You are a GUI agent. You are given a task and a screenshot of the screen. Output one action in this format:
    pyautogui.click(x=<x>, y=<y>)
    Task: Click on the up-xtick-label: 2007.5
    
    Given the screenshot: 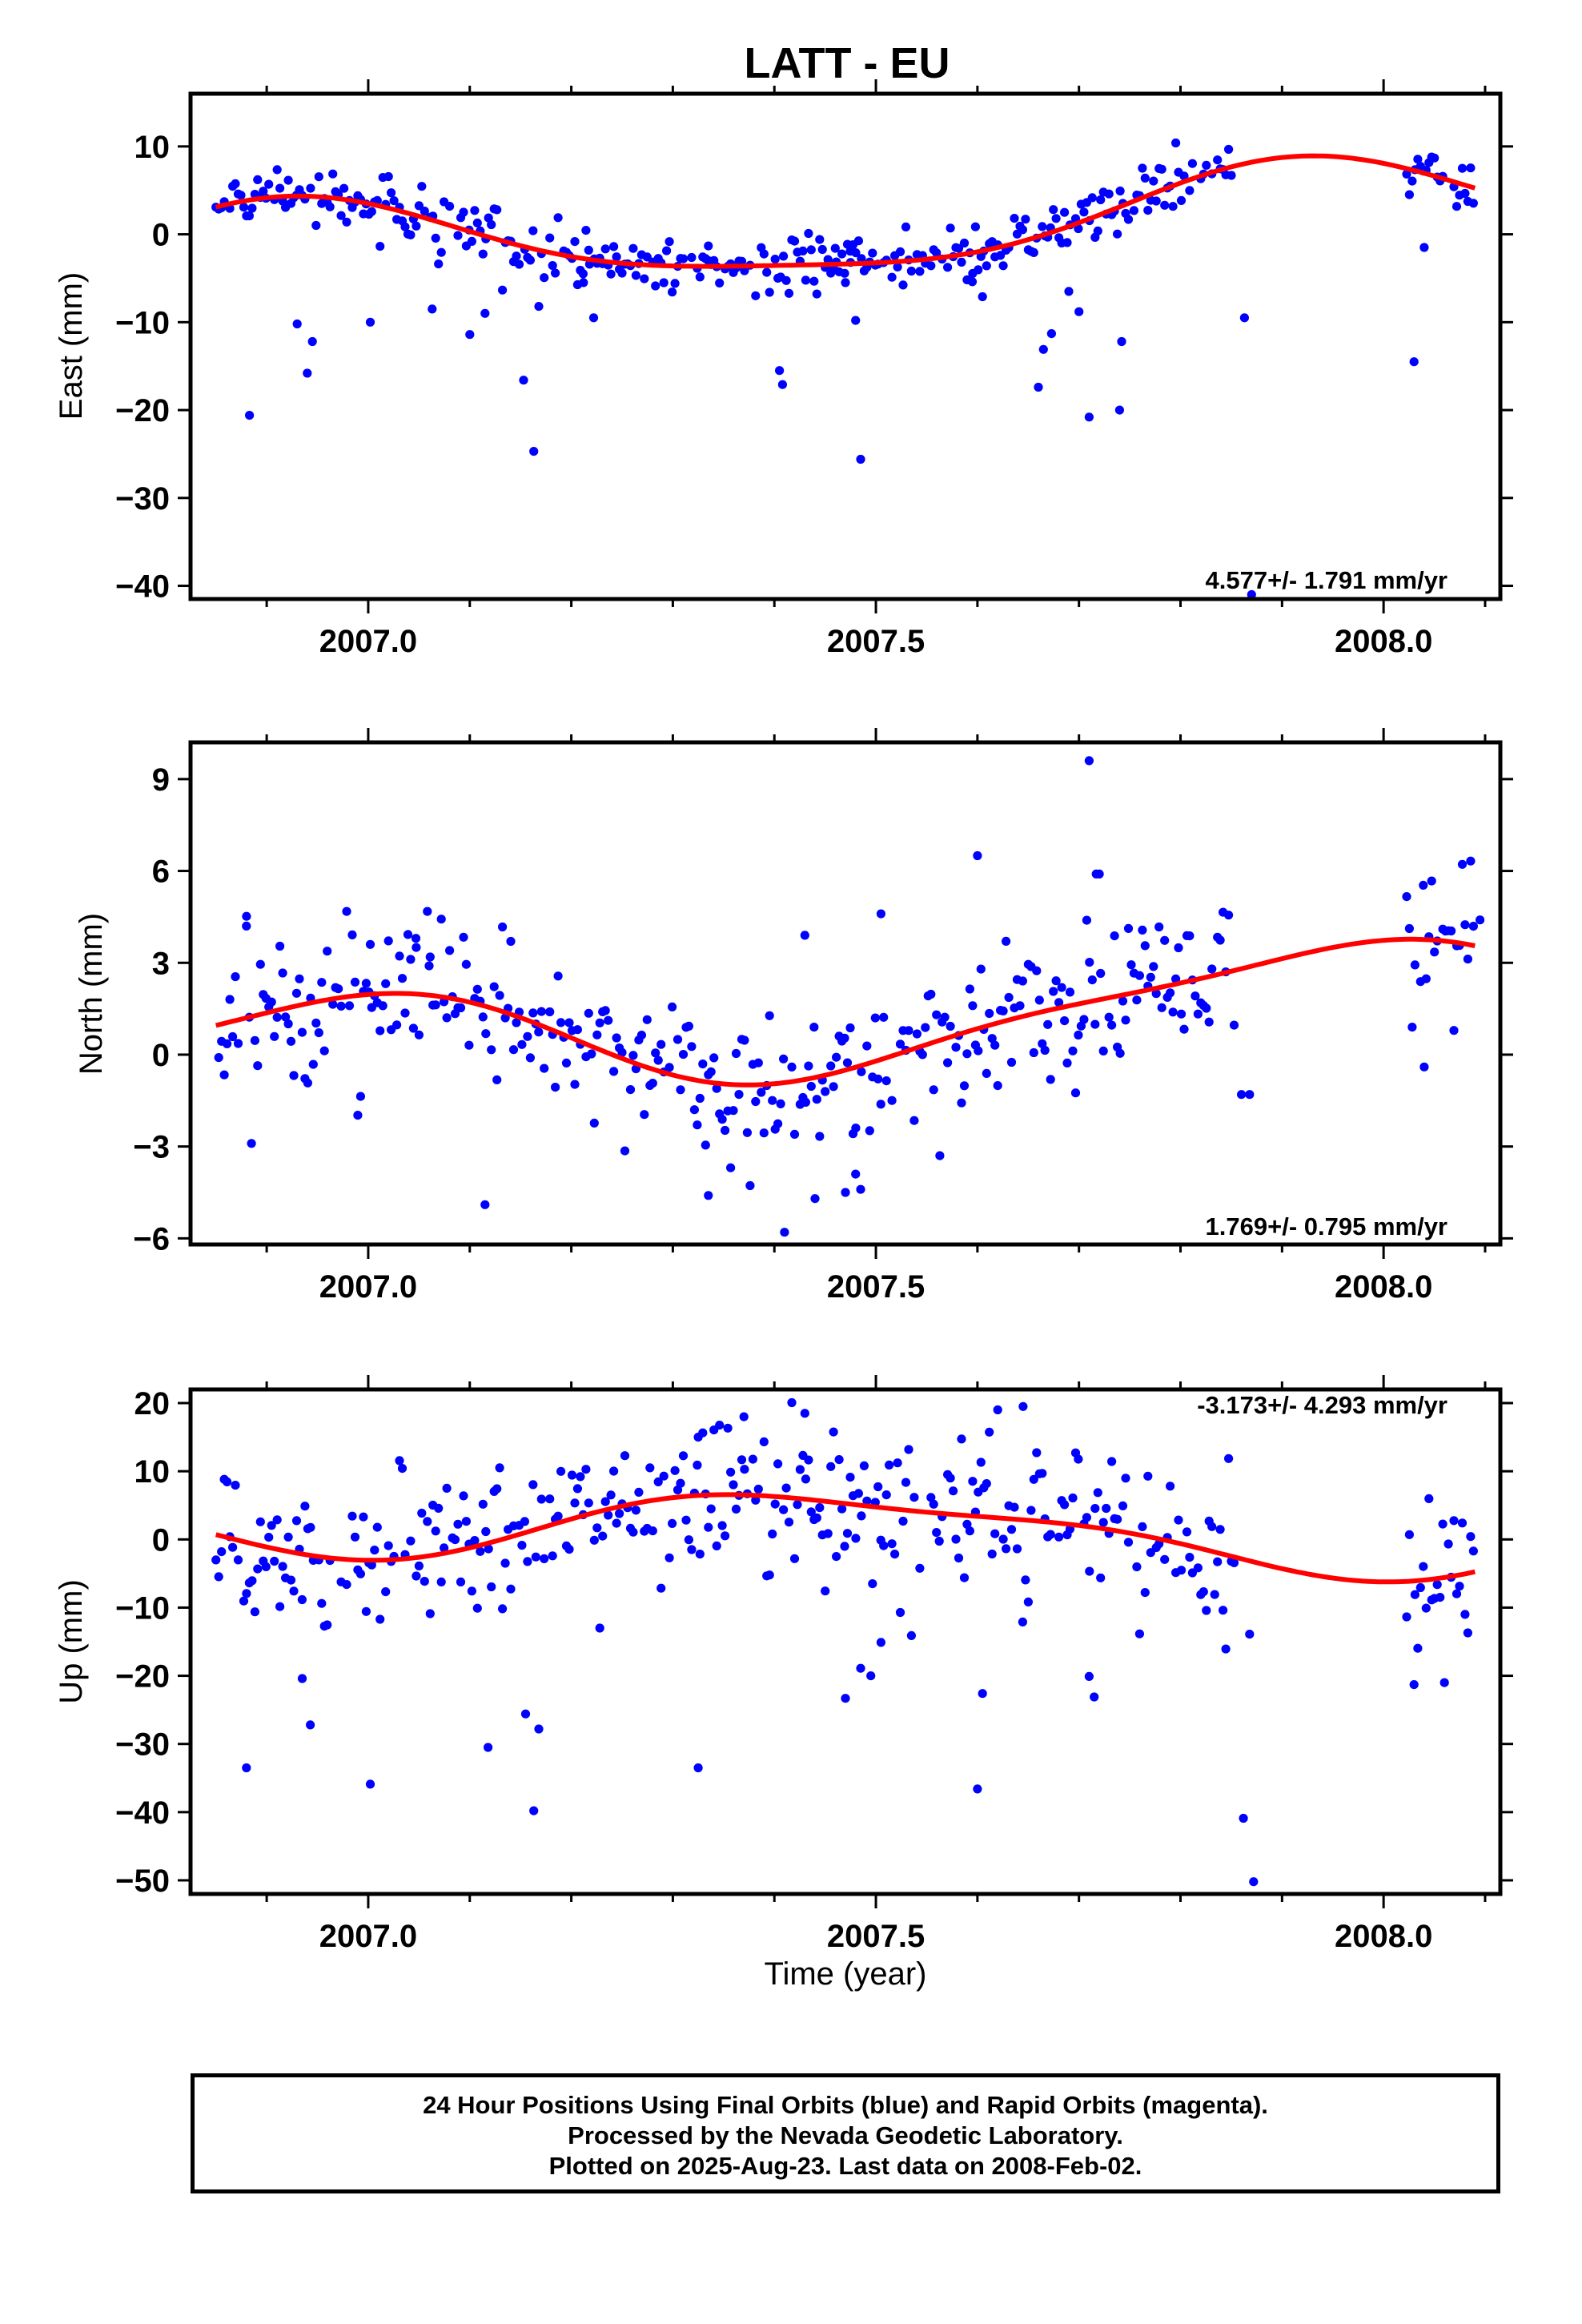 What is the action you would take?
    pyautogui.click(x=876, y=1936)
    